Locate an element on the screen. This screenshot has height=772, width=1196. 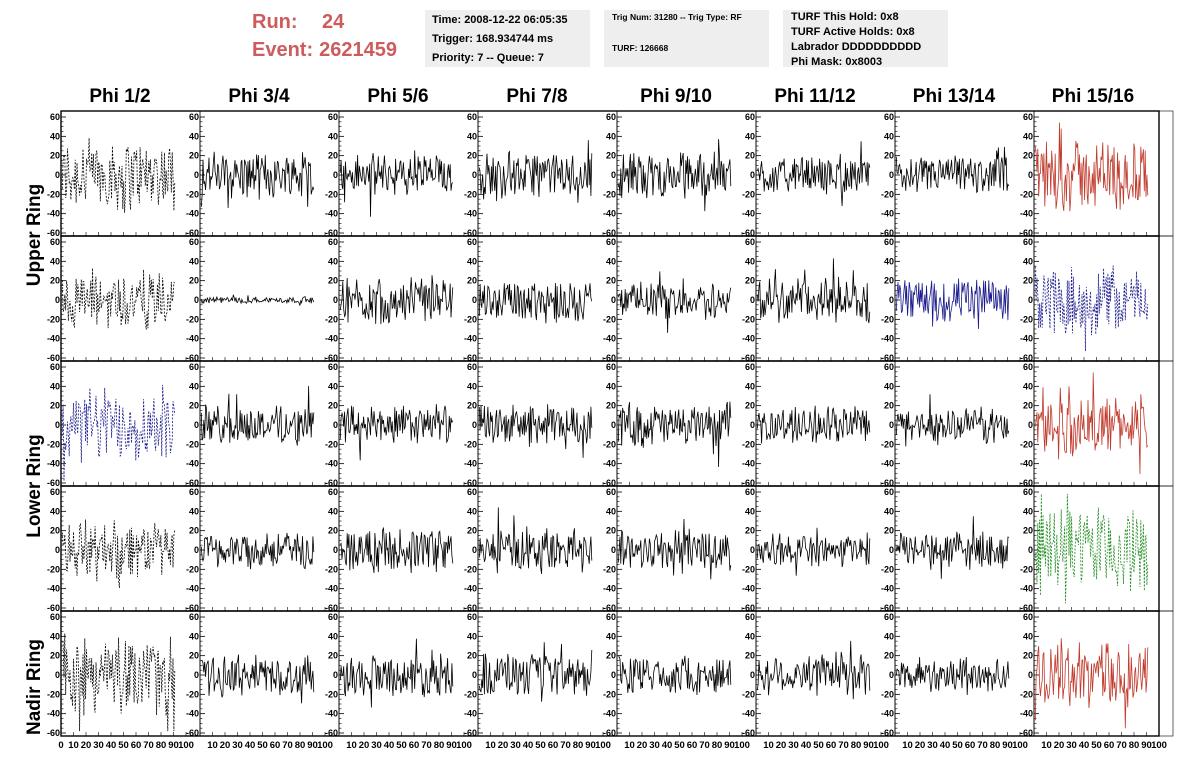
col-header-1: Phi 1/2 is located at coordinates (120, 96).